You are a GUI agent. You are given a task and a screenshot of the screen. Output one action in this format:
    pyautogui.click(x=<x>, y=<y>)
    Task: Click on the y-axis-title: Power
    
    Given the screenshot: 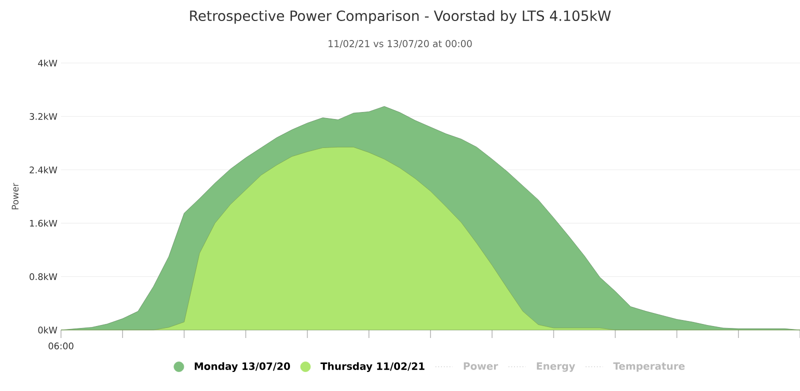 What is the action you would take?
    pyautogui.click(x=15, y=196)
    